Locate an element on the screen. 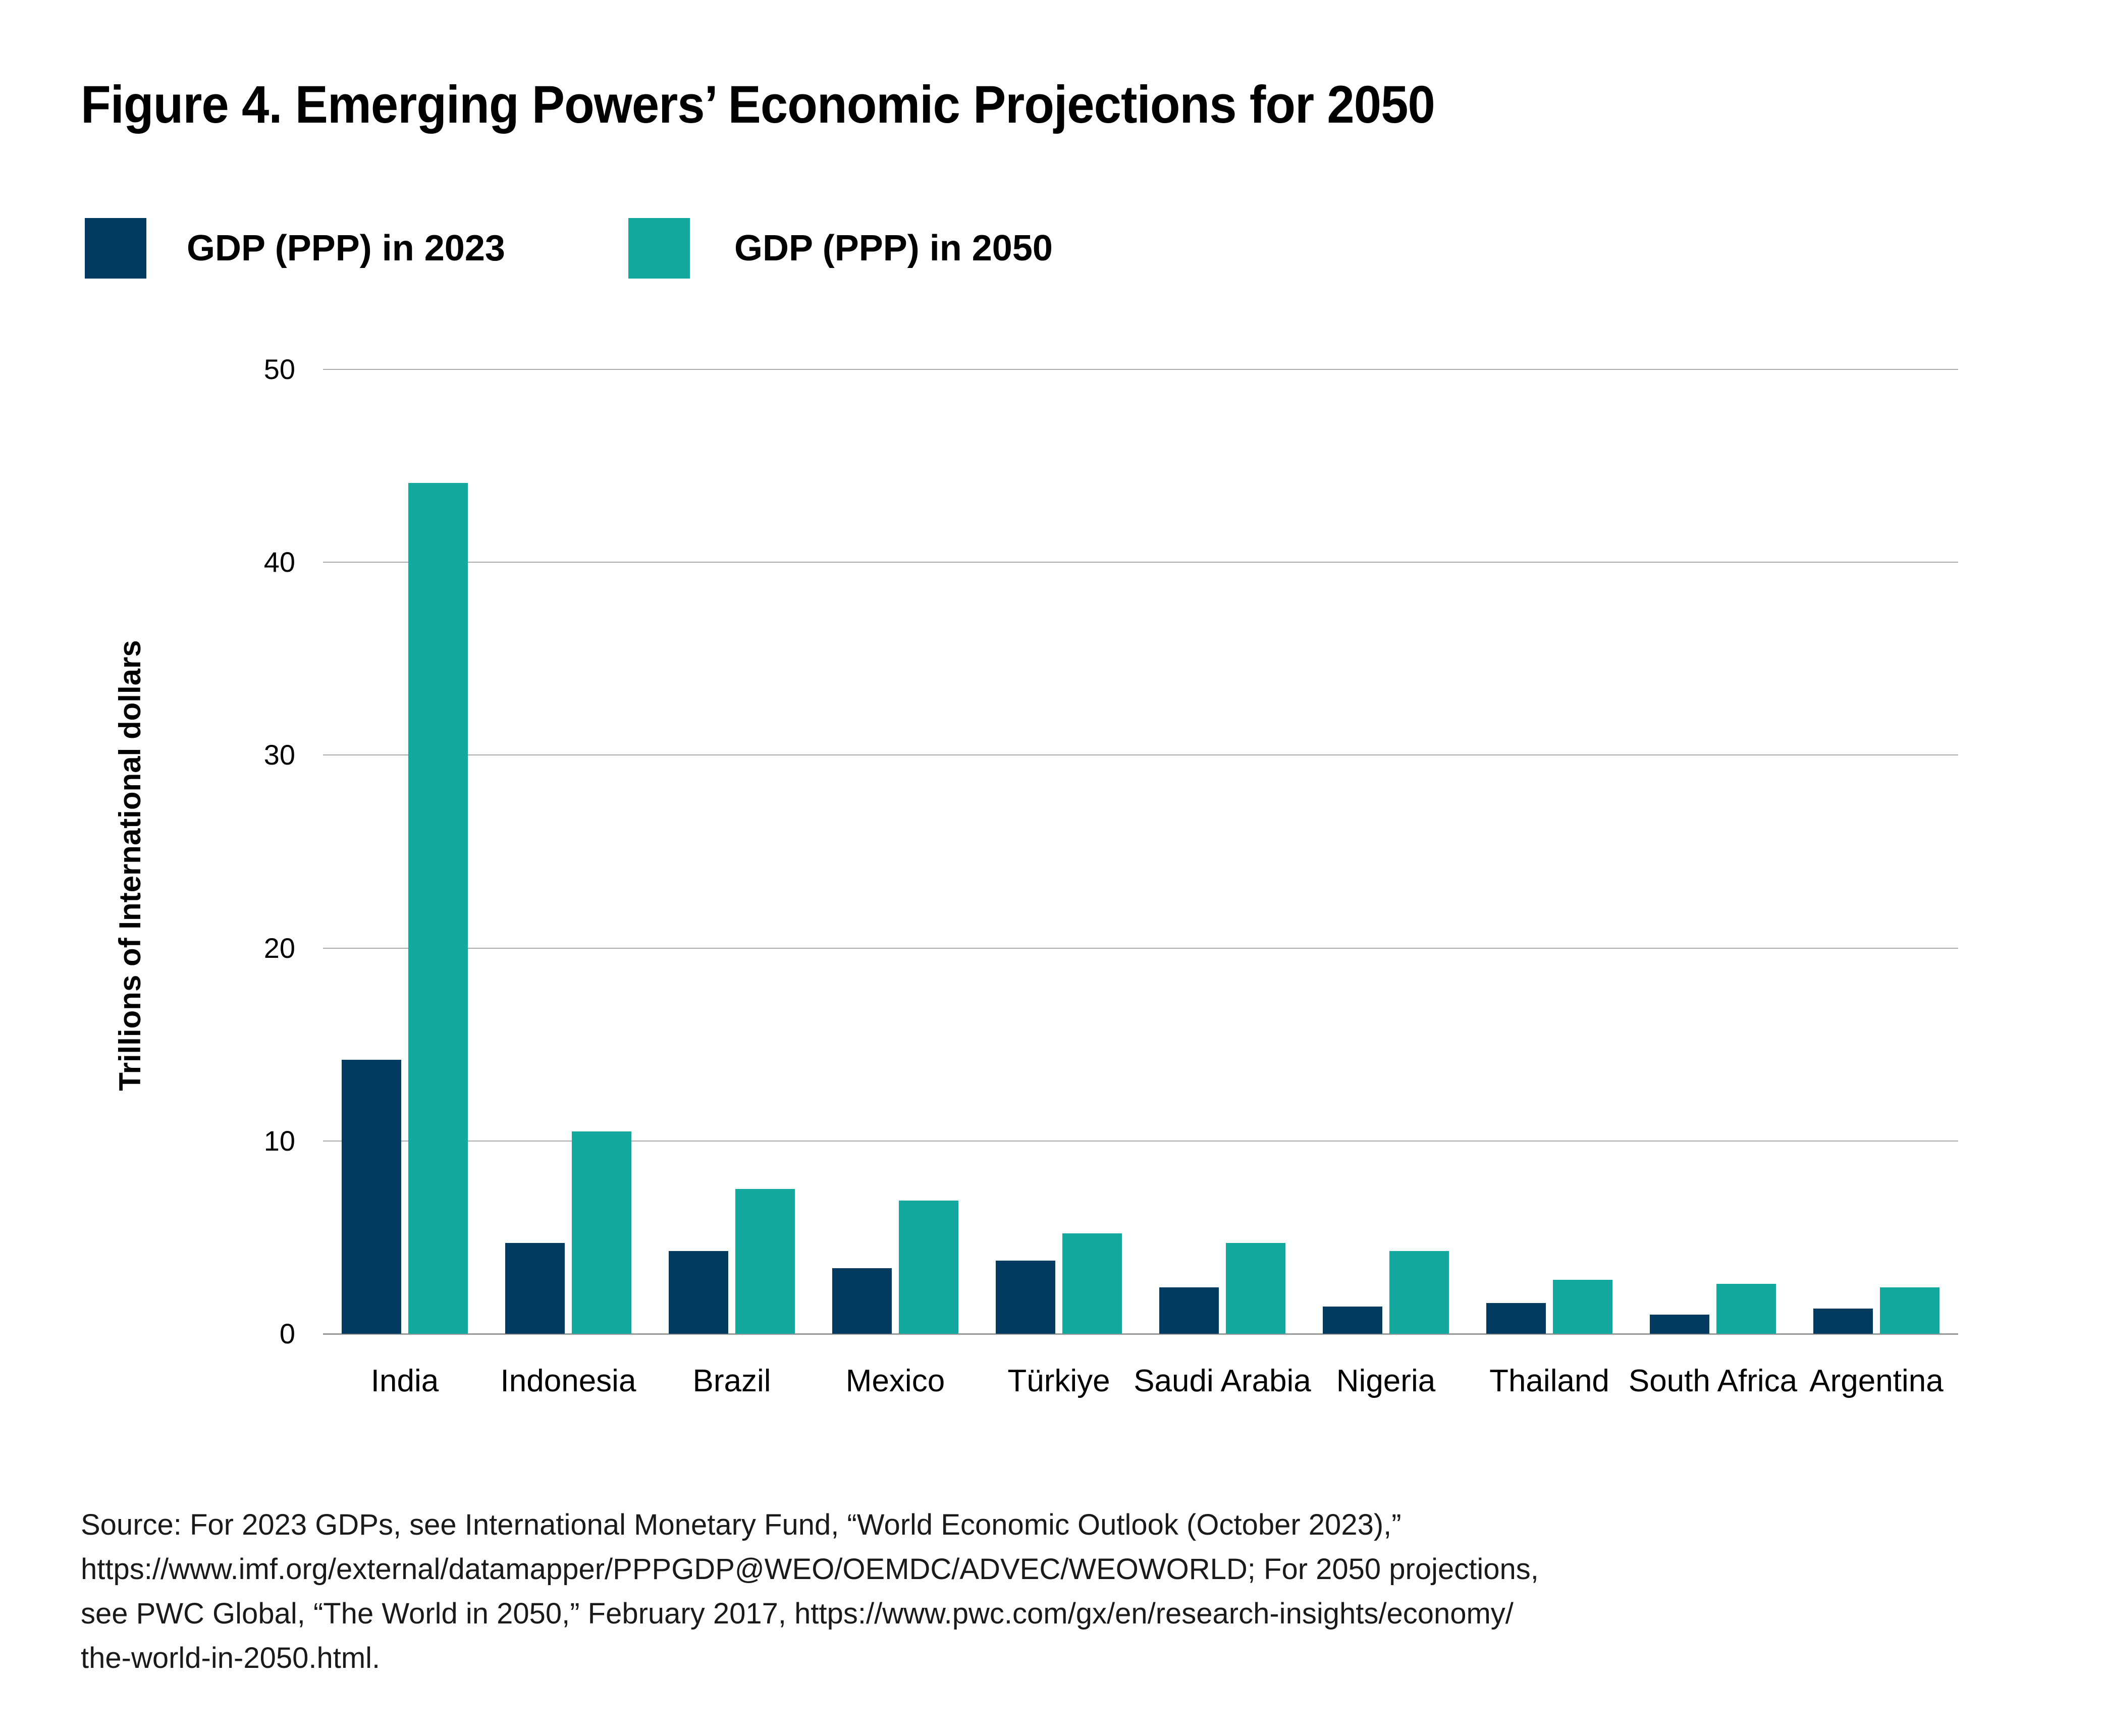  legend-swatch-2023 is located at coordinates (115, 248).